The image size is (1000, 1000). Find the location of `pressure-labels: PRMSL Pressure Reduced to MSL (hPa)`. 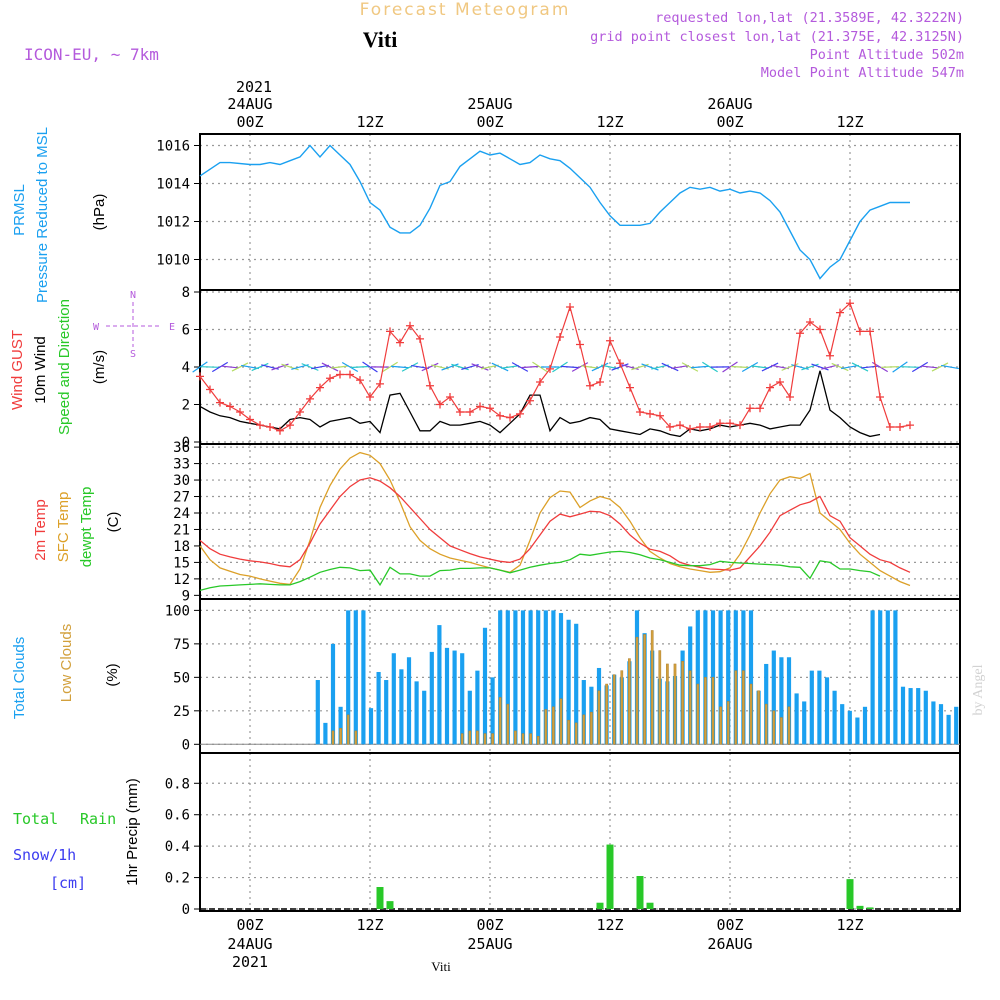

pressure-labels: PRMSL Pressure Reduced to MSL (hPa) is located at coordinates (59, 215).